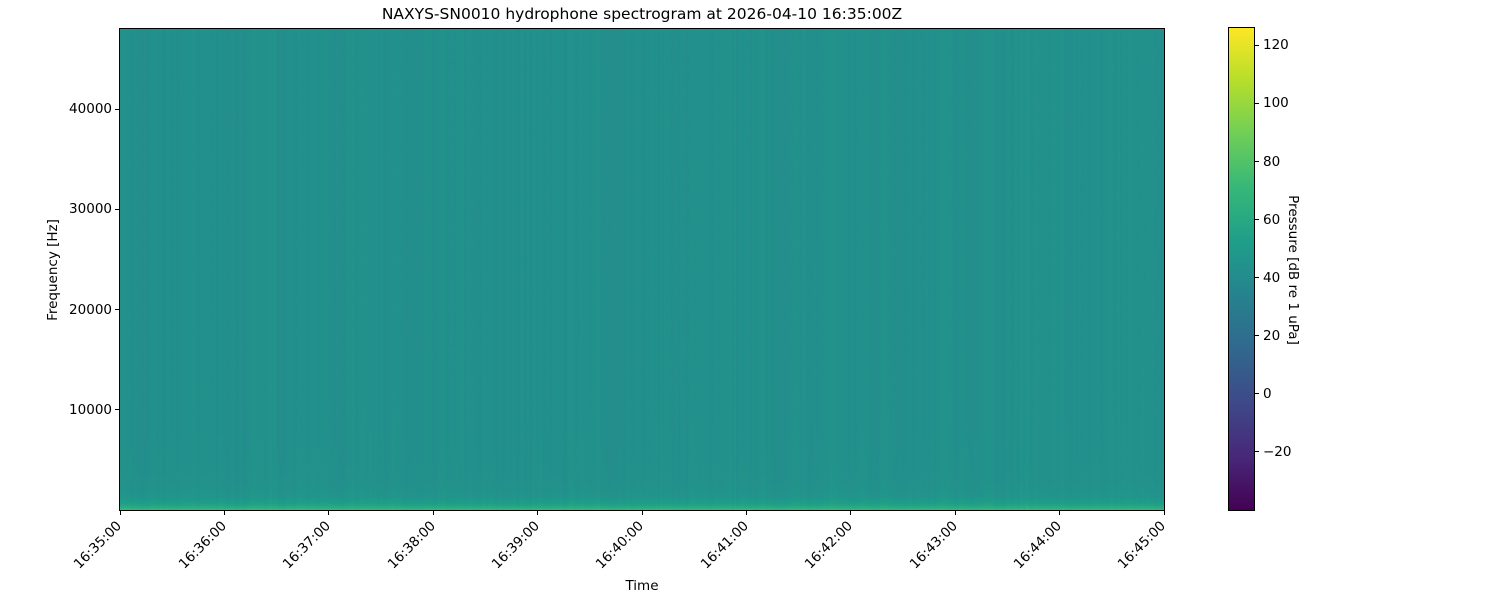 The height and width of the screenshot is (600, 1500). What do you see at coordinates (90, 109) in the screenshot?
I see `y-tick-label: 40000` at bounding box center [90, 109].